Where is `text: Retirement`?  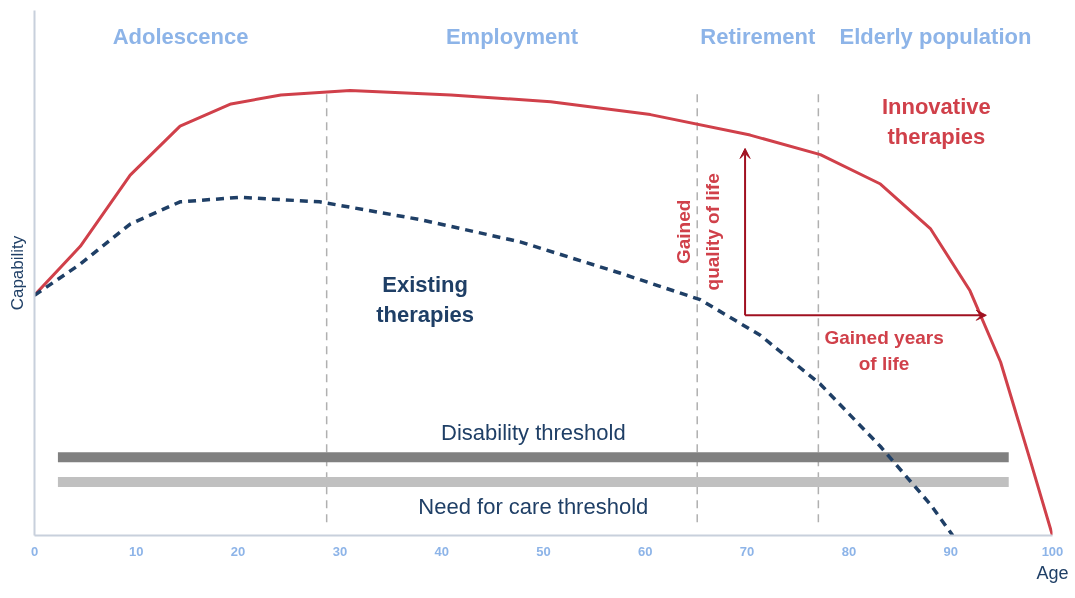
text: Retirement is located at coordinates (758, 36).